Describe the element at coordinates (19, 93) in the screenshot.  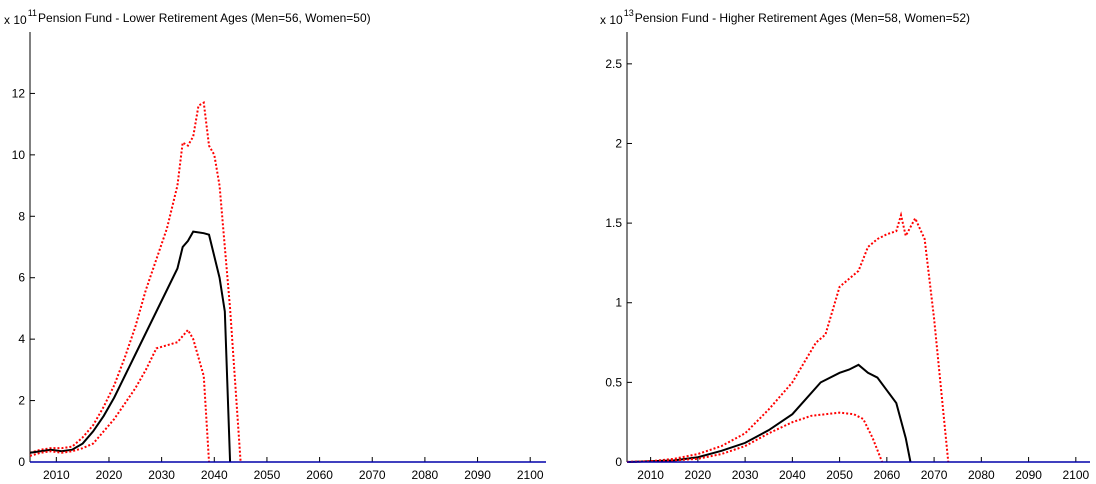
I see `y-tick-label: 12` at that location.